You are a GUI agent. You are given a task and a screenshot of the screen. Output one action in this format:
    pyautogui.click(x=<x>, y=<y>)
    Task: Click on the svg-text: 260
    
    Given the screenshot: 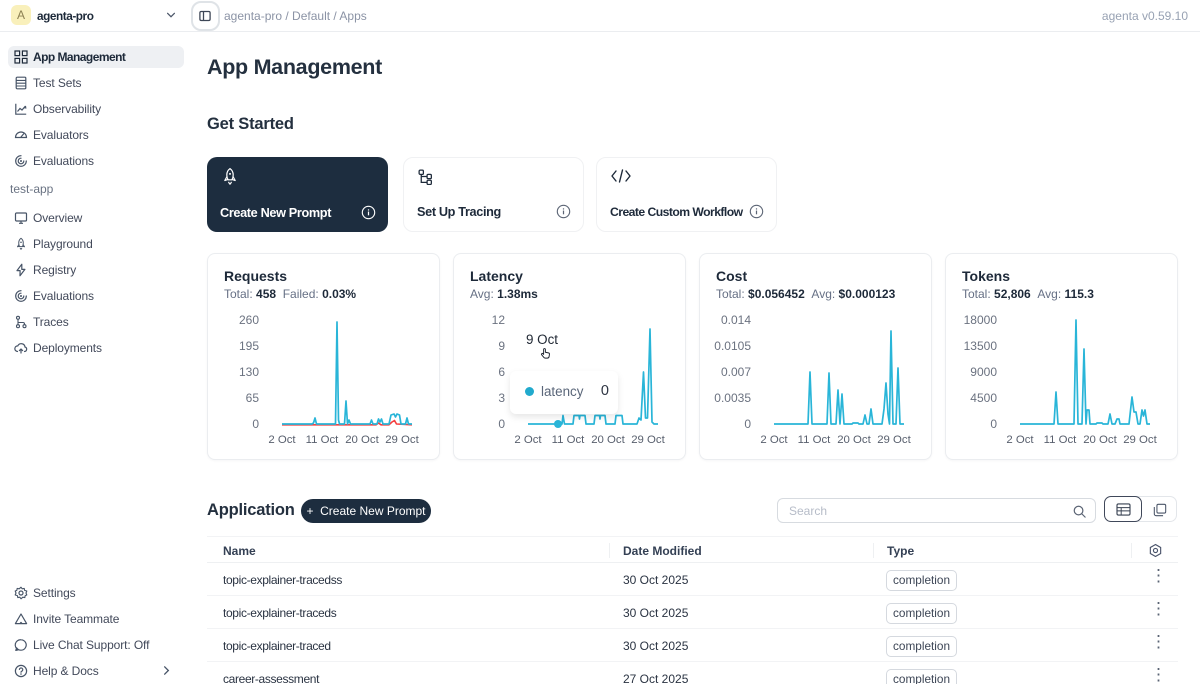 What is the action you would take?
    pyautogui.click(x=249, y=320)
    